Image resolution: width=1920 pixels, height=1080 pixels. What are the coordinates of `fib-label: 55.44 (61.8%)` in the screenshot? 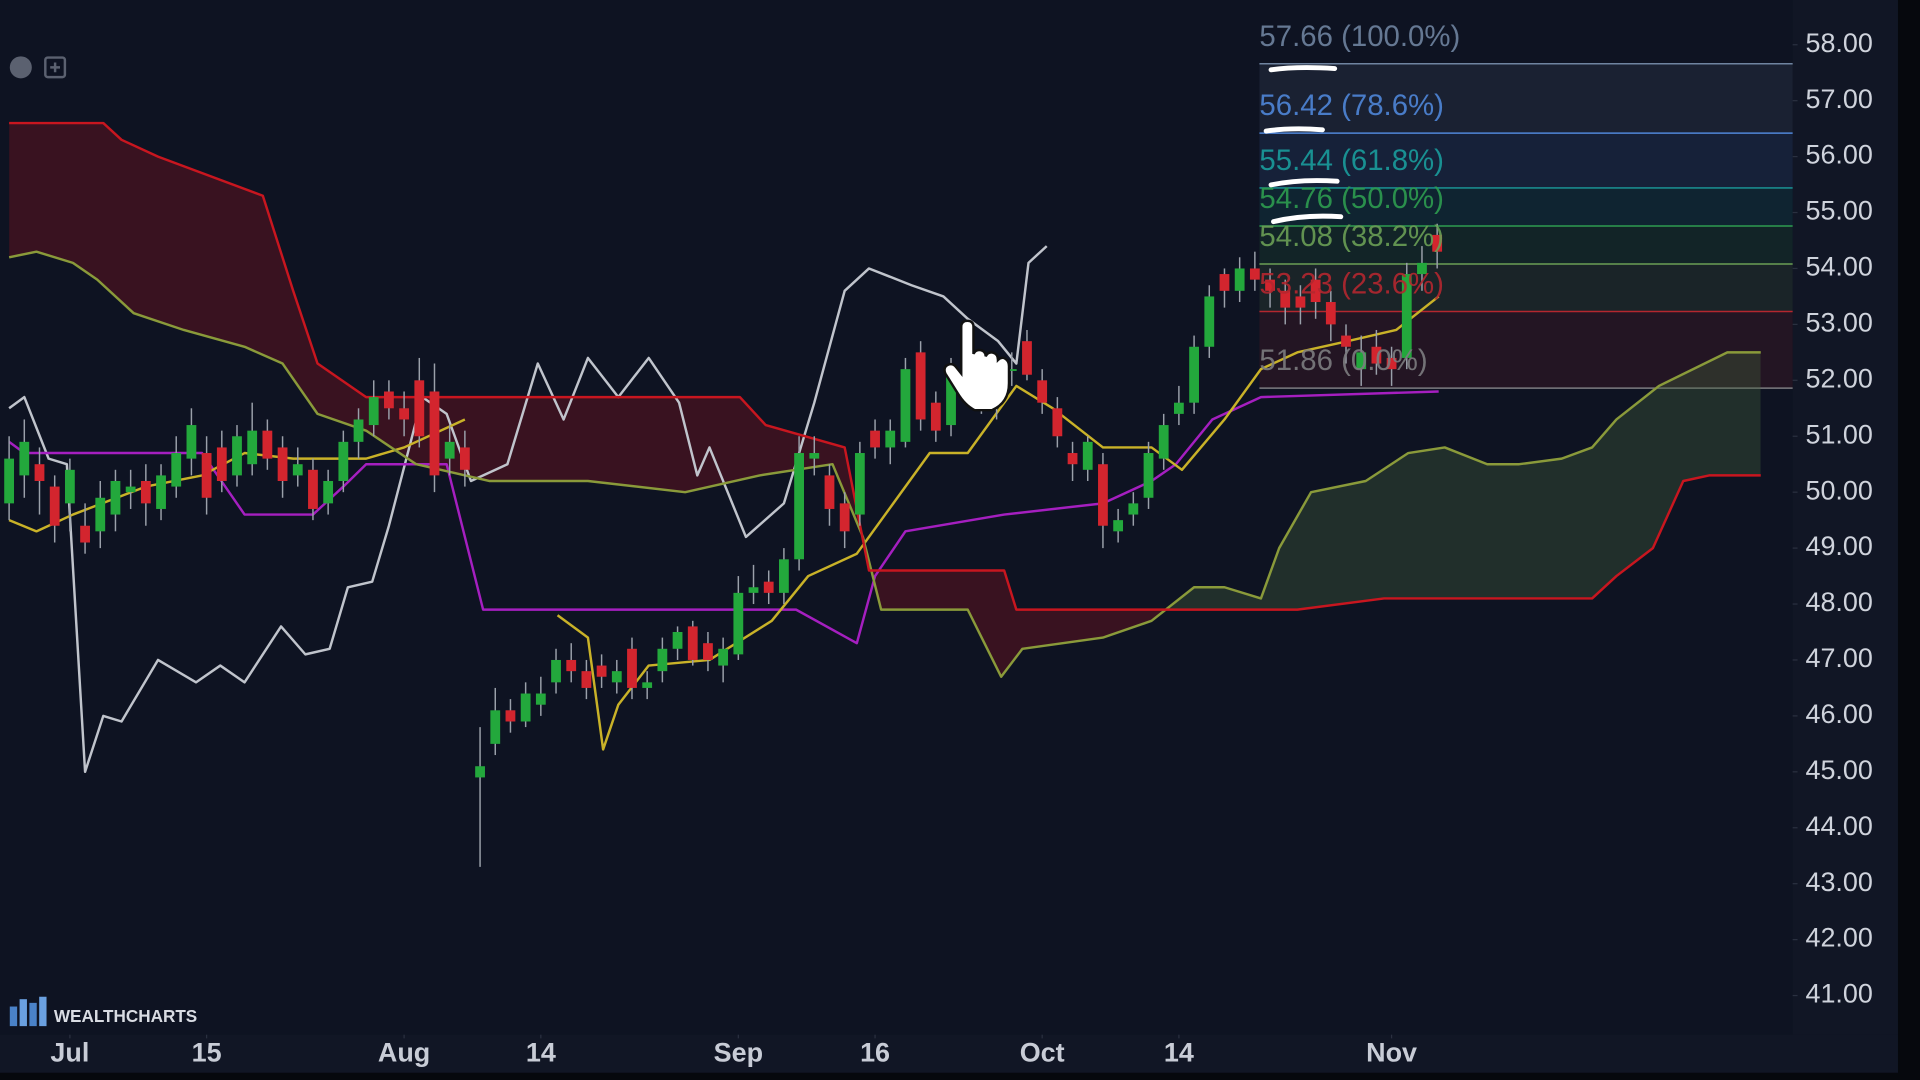 It's located at (1351, 160).